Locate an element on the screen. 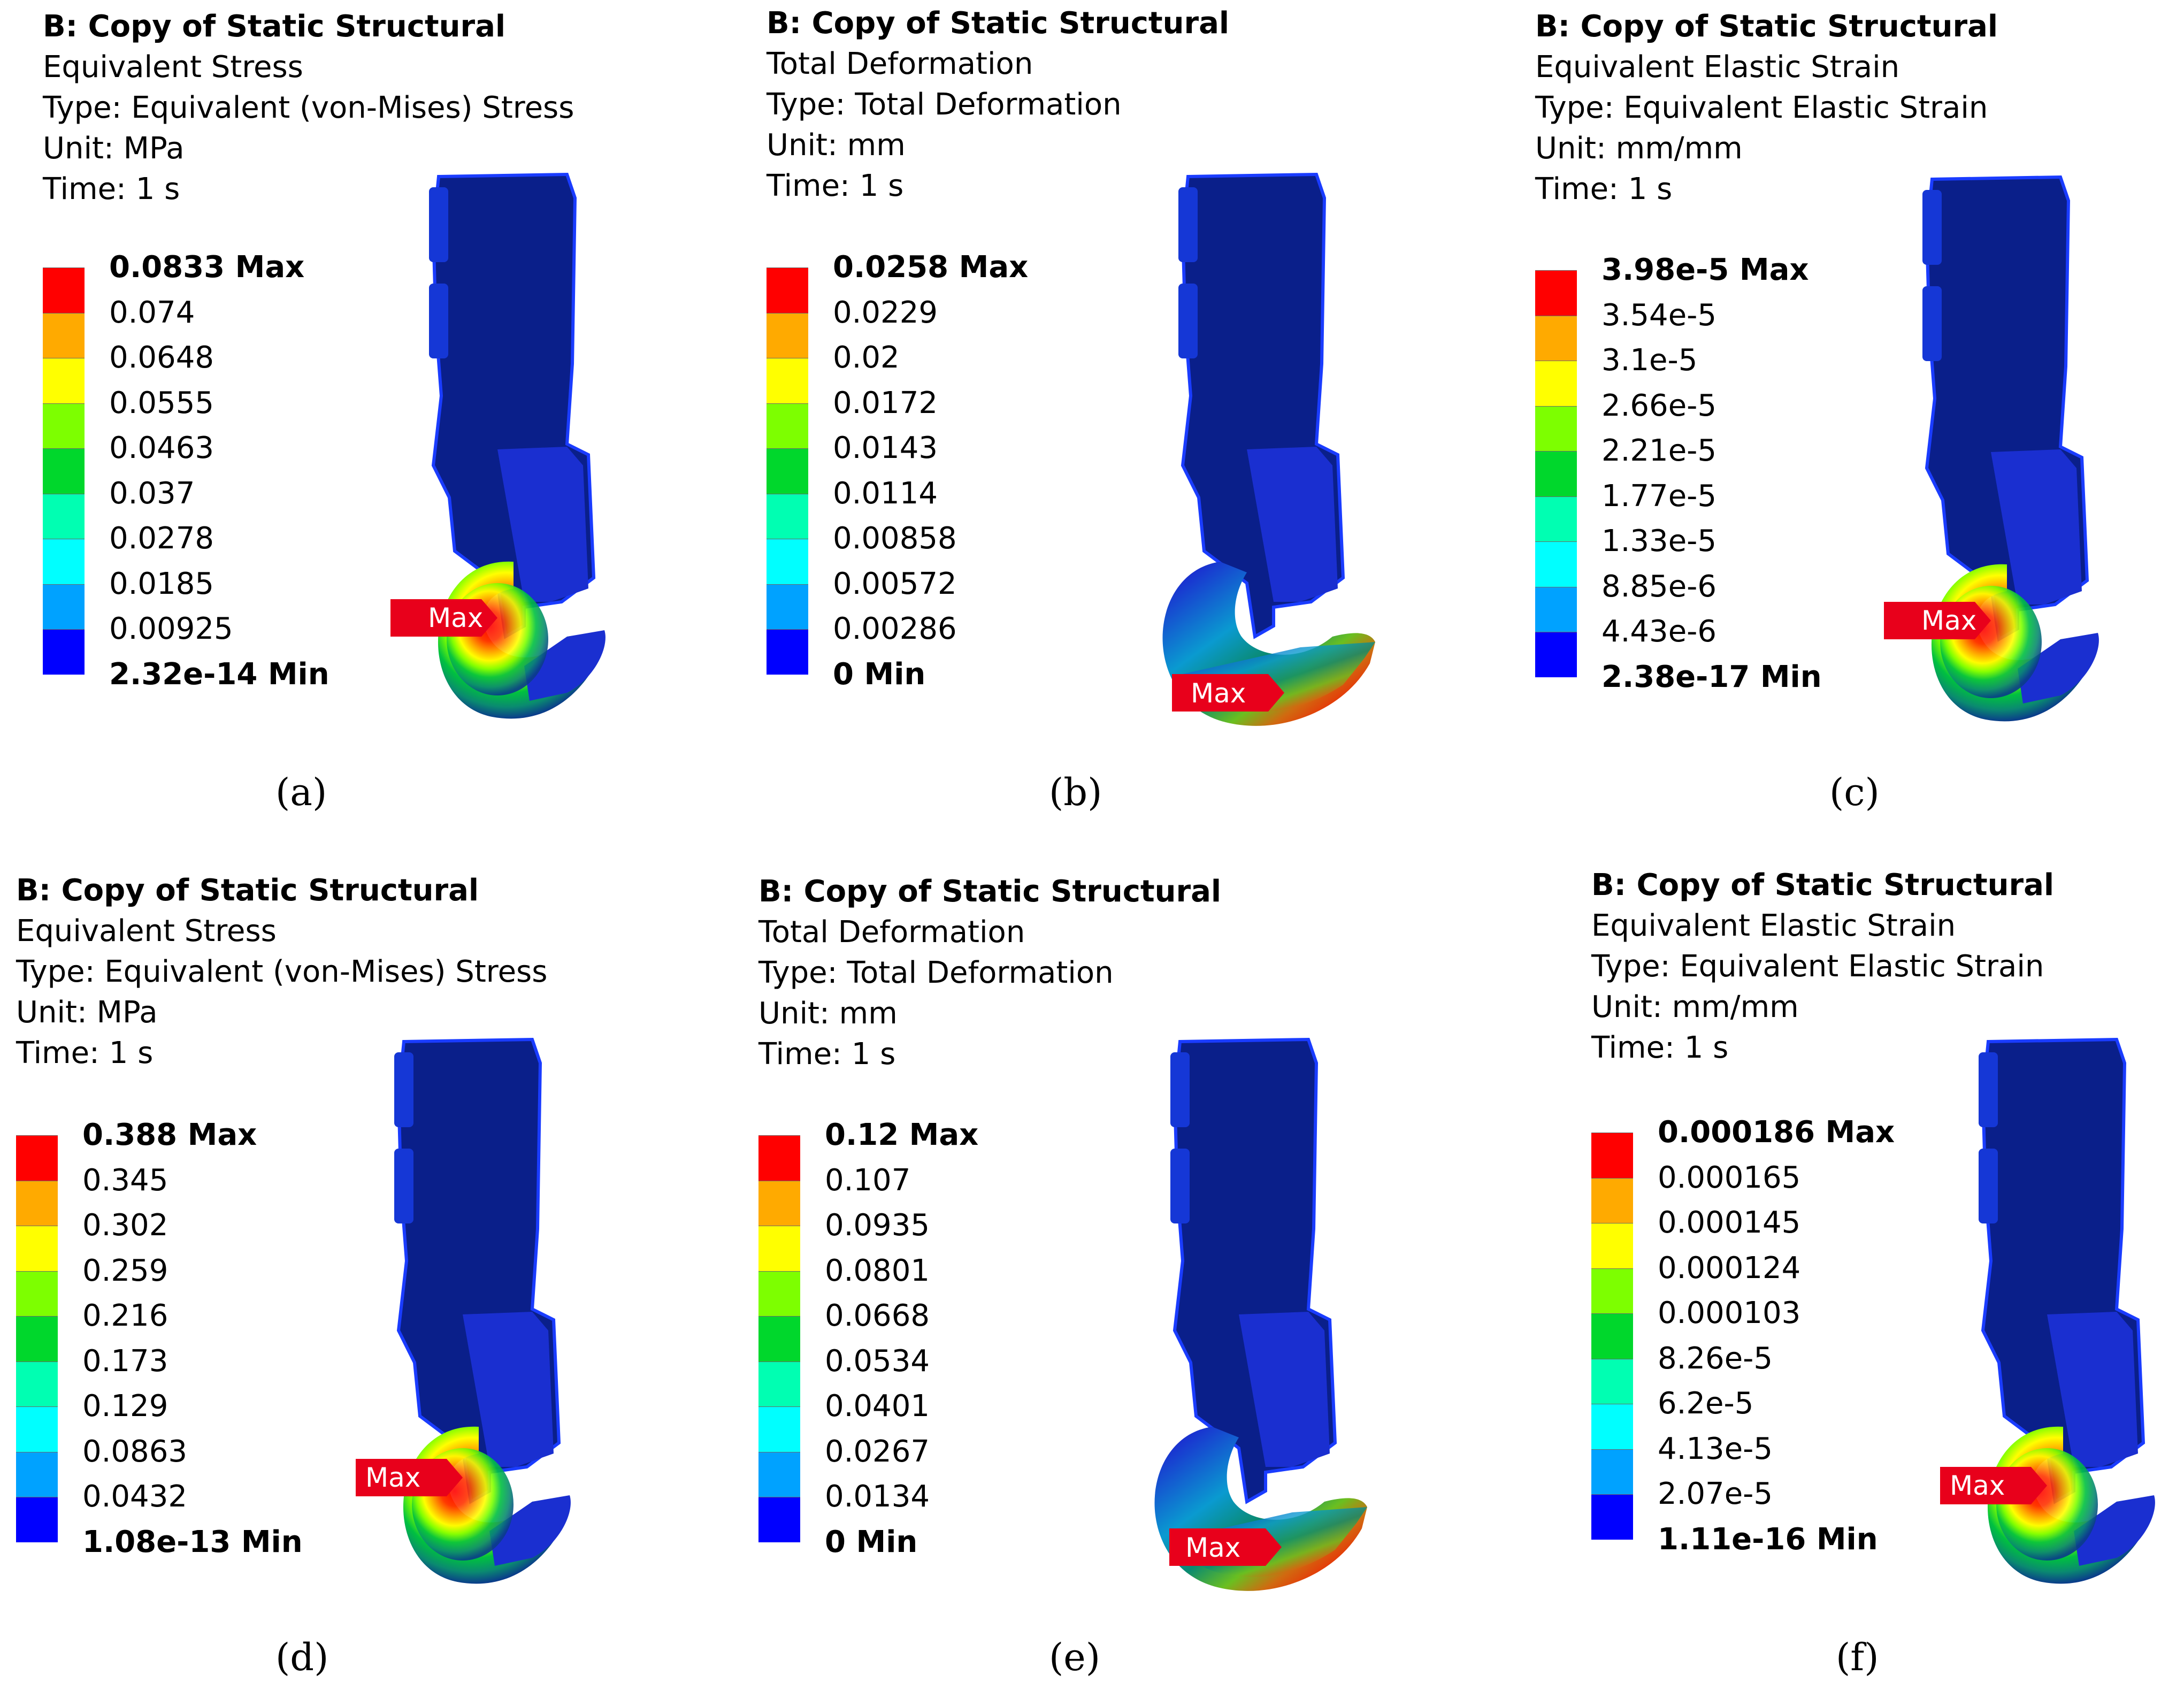 The width and height of the screenshot is (2184, 1698). panel-d-unit: Unit: MPa is located at coordinates (87, 1012).